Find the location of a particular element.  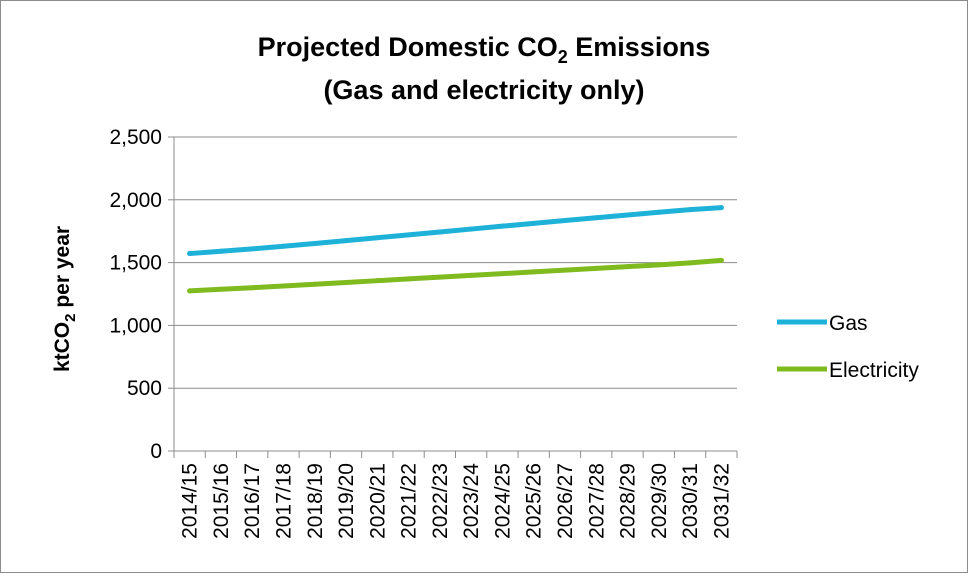

chart-title-line-1: Projected Domestic CO2 Emissions is located at coordinates (484, 49).